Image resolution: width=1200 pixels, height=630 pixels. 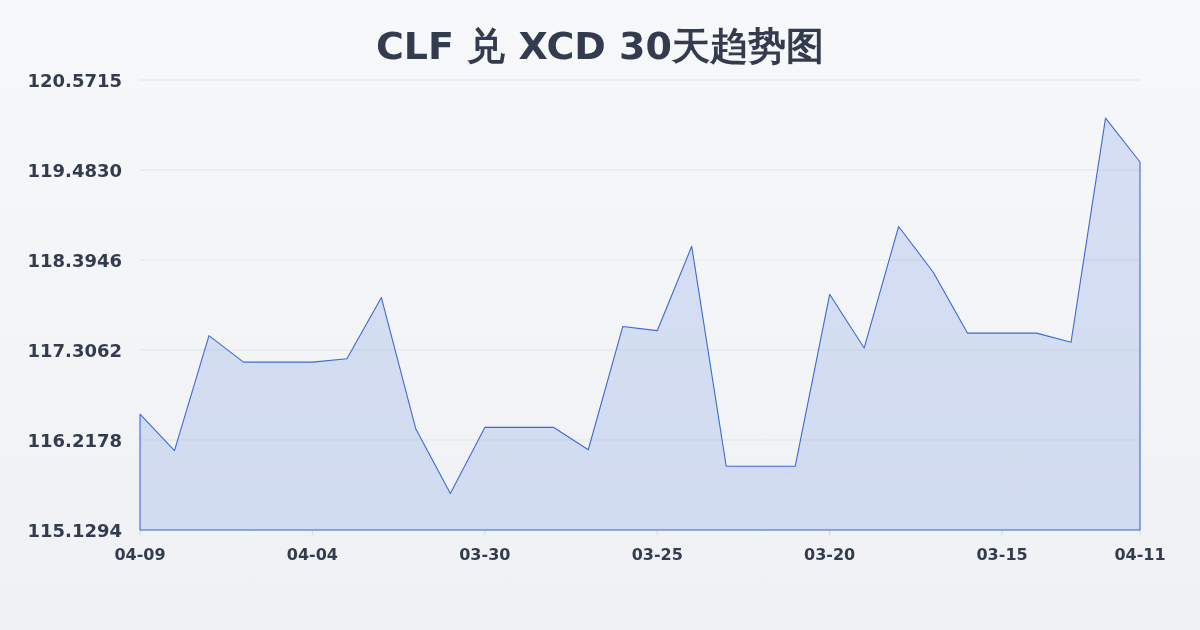 I want to click on y-tick-label: 118.3946, so click(x=74, y=260).